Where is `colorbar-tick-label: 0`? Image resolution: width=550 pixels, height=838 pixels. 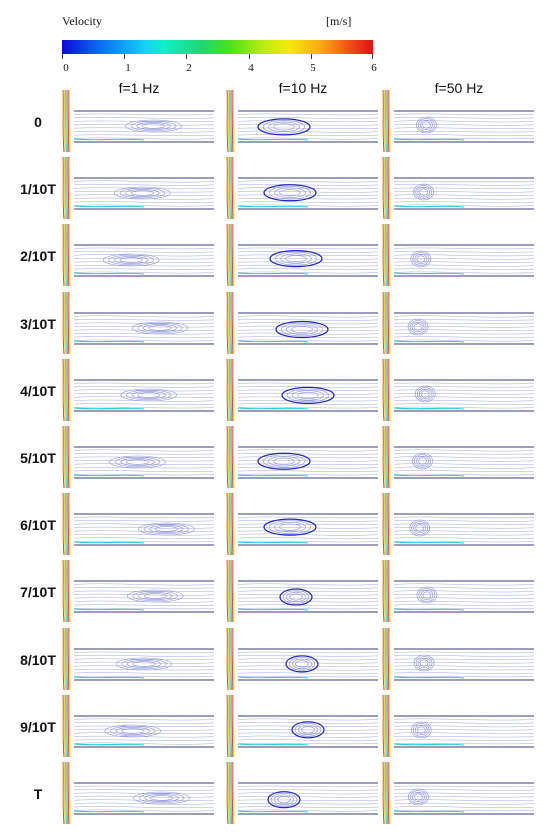
colorbar-tick-label: 0 is located at coordinates (66, 68).